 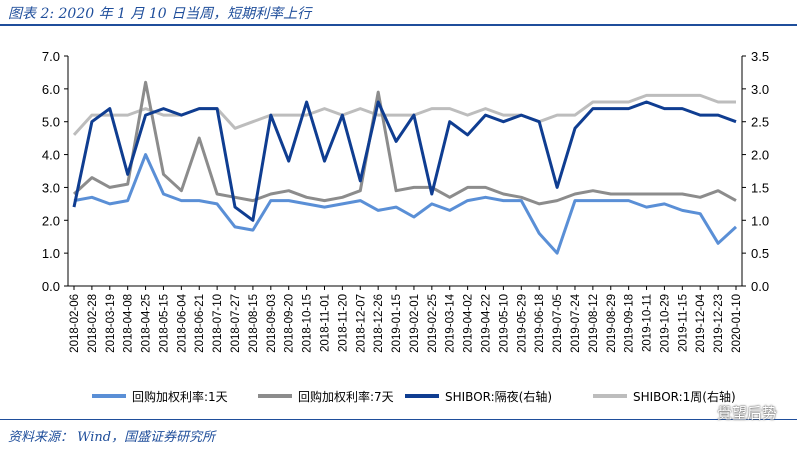 What do you see at coordinates (254, 323) in the screenshot?
I see `x-tick-label: 2018-08-15` at bounding box center [254, 323].